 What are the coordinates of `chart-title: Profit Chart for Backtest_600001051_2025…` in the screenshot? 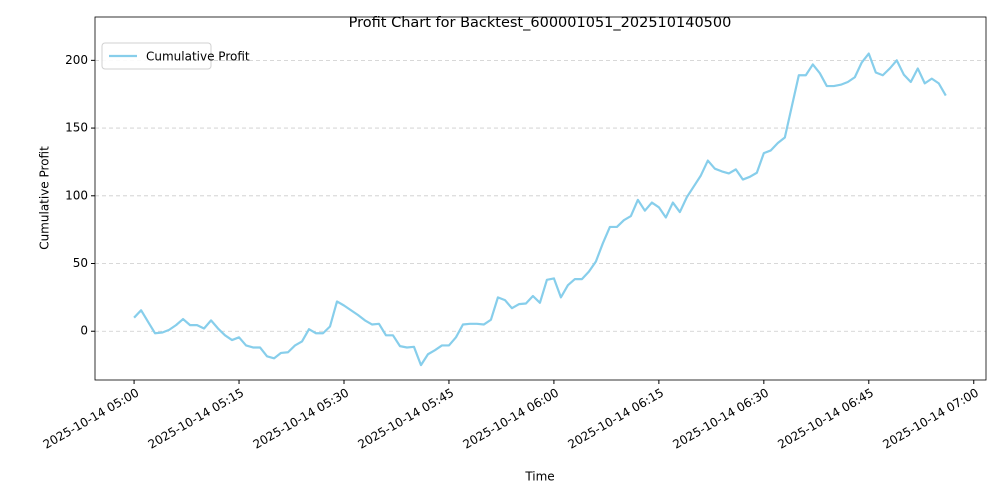 It's located at (540, 23).